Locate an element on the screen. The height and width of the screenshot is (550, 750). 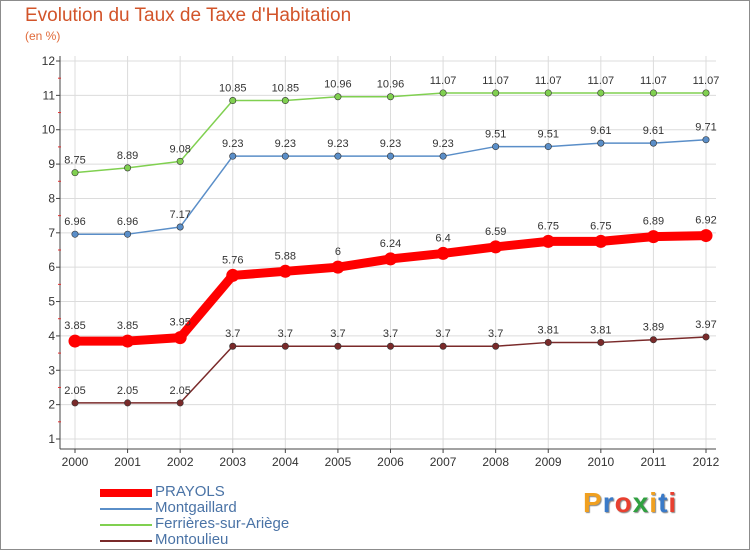
legend-swatch is located at coordinates (126, 493).